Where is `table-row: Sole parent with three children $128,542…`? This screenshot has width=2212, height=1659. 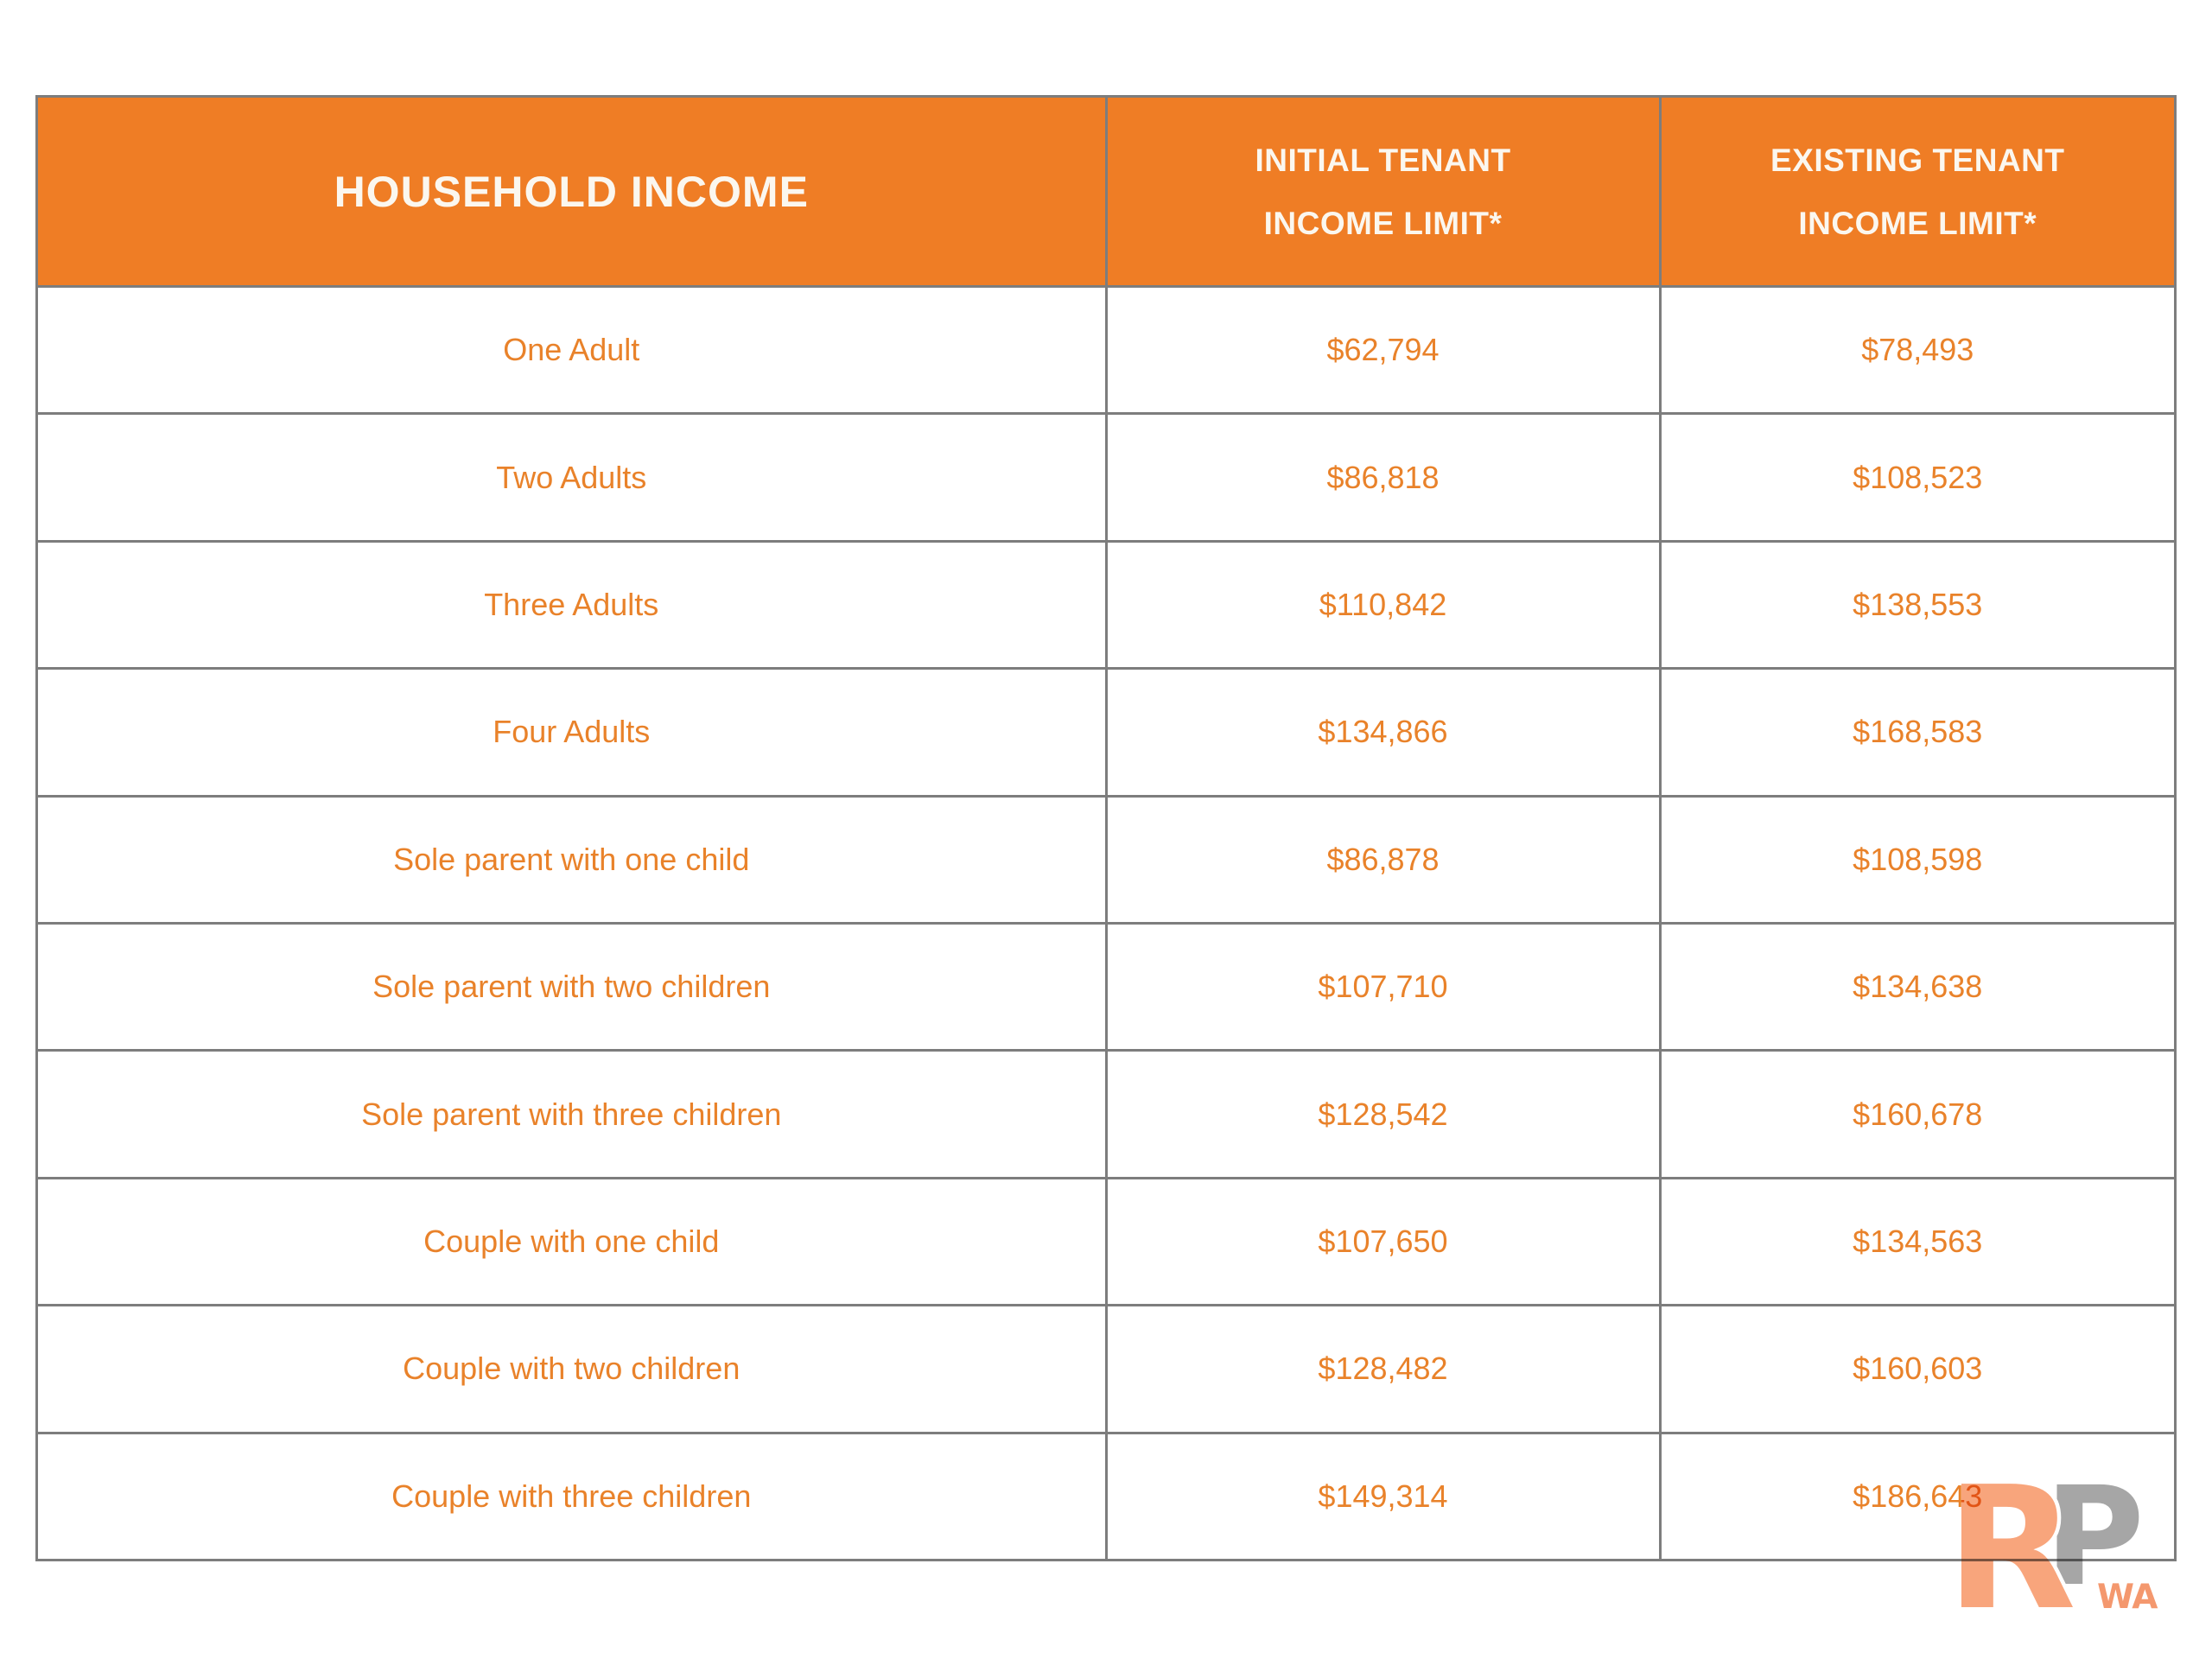
table-row: Sole parent with three children $128,542… is located at coordinates (1106, 1114).